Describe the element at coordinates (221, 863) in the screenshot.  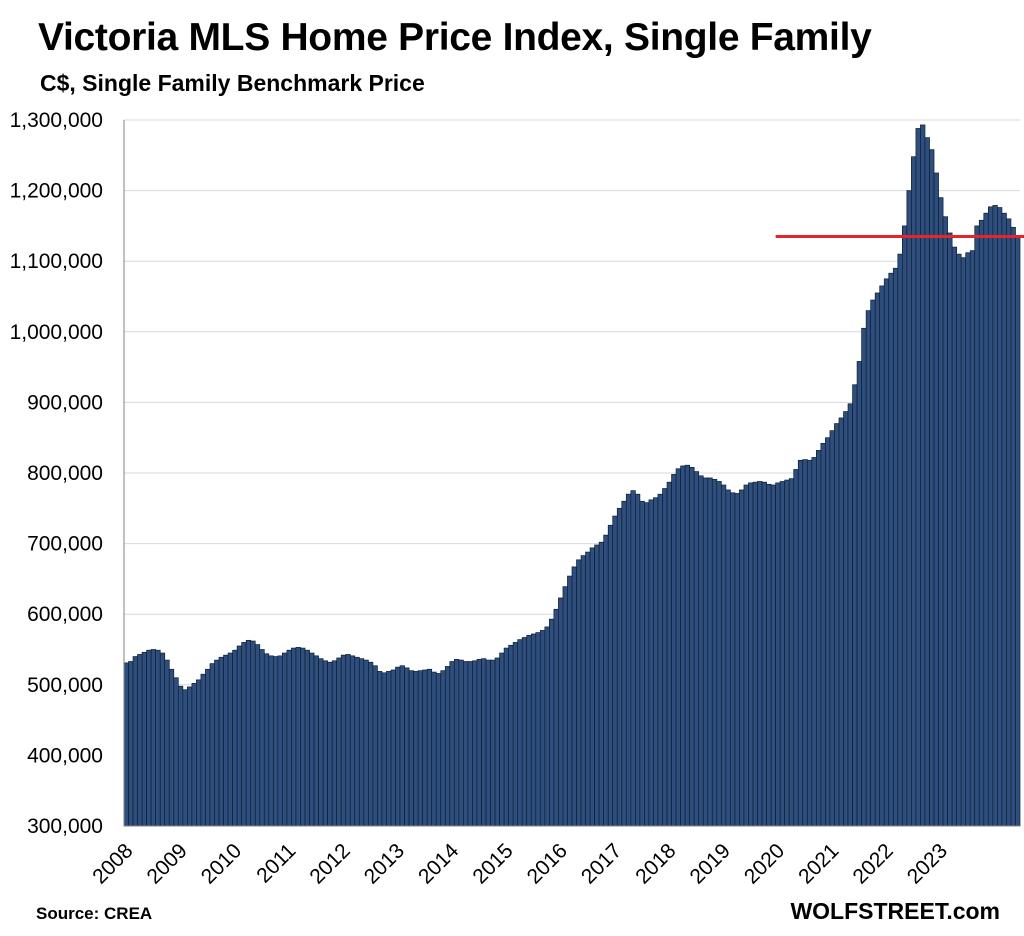
I see `x-tick-label: 2010` at that location.